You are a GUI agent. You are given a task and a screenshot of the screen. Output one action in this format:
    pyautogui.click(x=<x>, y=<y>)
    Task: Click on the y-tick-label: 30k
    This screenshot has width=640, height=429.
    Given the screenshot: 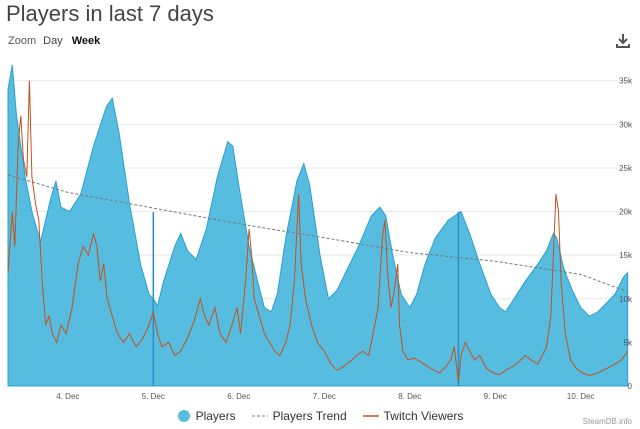 What is the action you would take?
    pyautogui.click(x=626, y=124)
    